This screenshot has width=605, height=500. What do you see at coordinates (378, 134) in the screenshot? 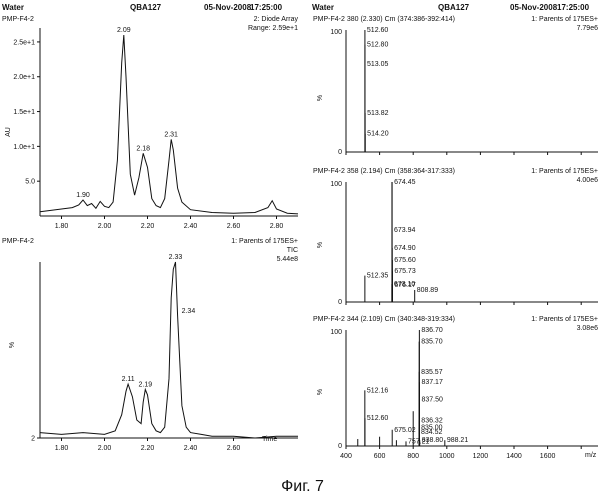
I see `ms1-peak-label: 514.20` at bounding box center [378, 134].